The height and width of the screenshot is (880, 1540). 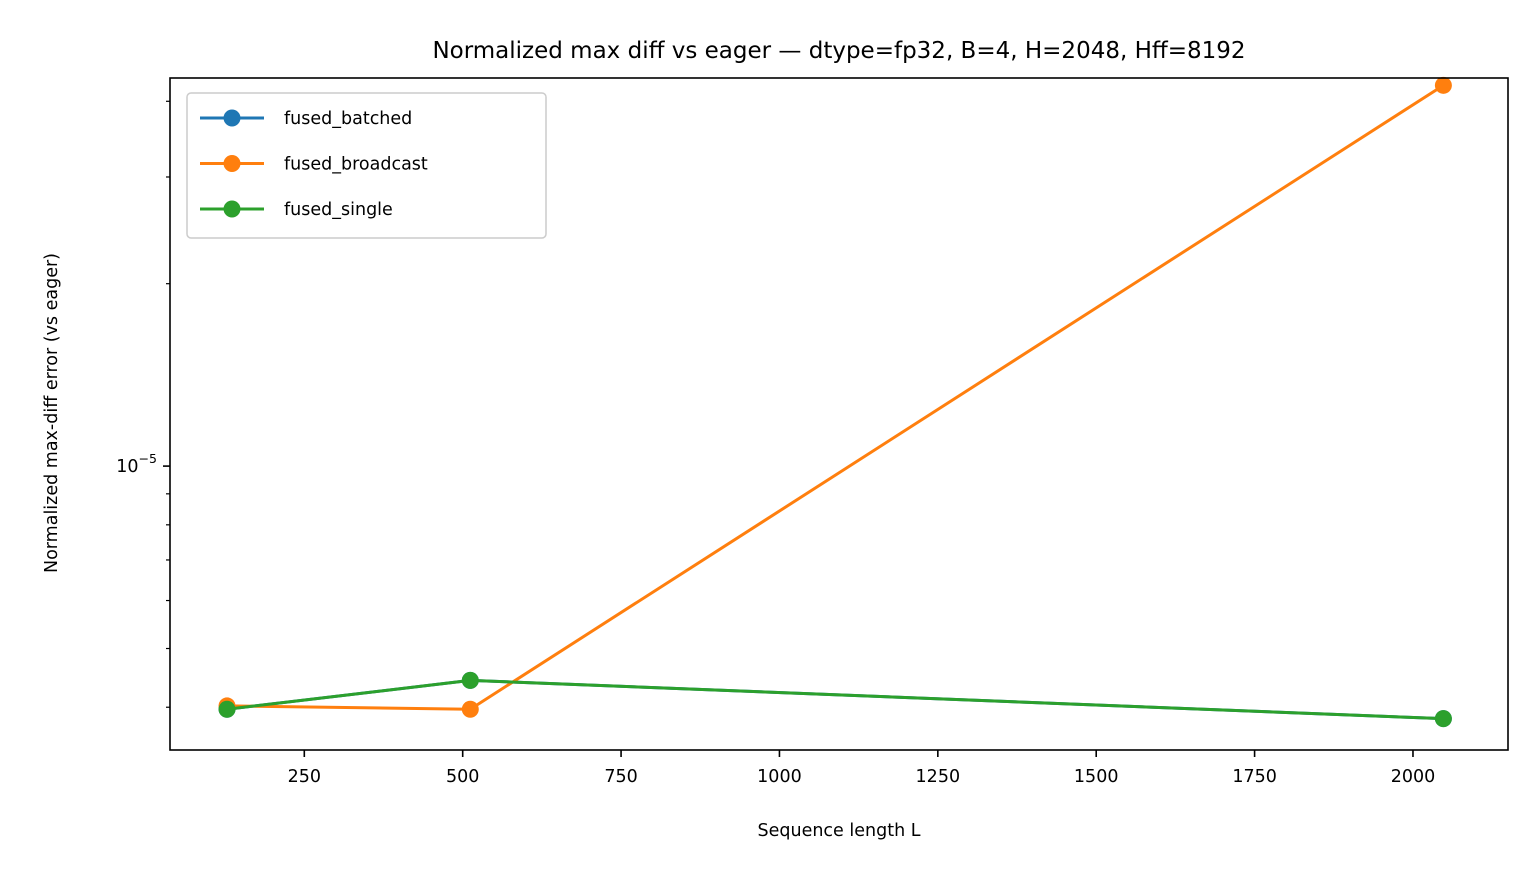 I want to click on series-line-fused_single, so click(x=835, y=699).